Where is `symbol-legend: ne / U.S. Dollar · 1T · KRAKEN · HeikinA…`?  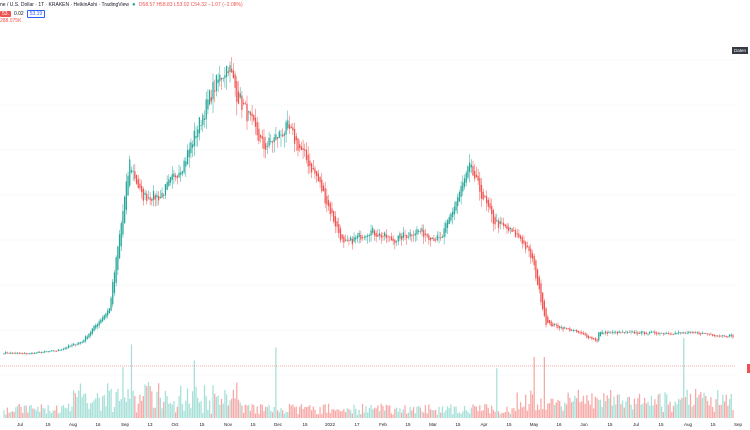
symbol-legend: ne / U.S. Dollar · 1T · KRAKEN · HeikinA… is located at coordinates (123, 5).